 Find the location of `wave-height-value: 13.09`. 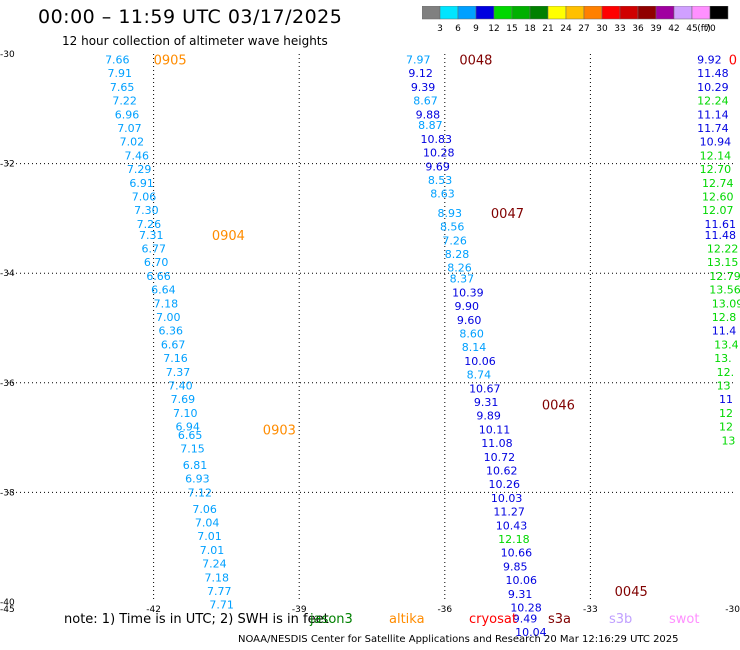

wave-height-value: 13.09 is located at coordinates (726, 303).